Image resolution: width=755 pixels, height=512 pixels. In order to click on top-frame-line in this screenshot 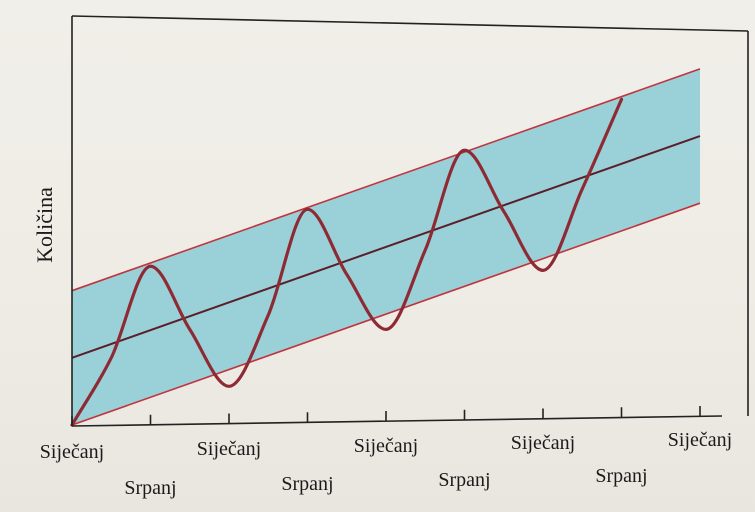, I will do `click(410, 23)`.